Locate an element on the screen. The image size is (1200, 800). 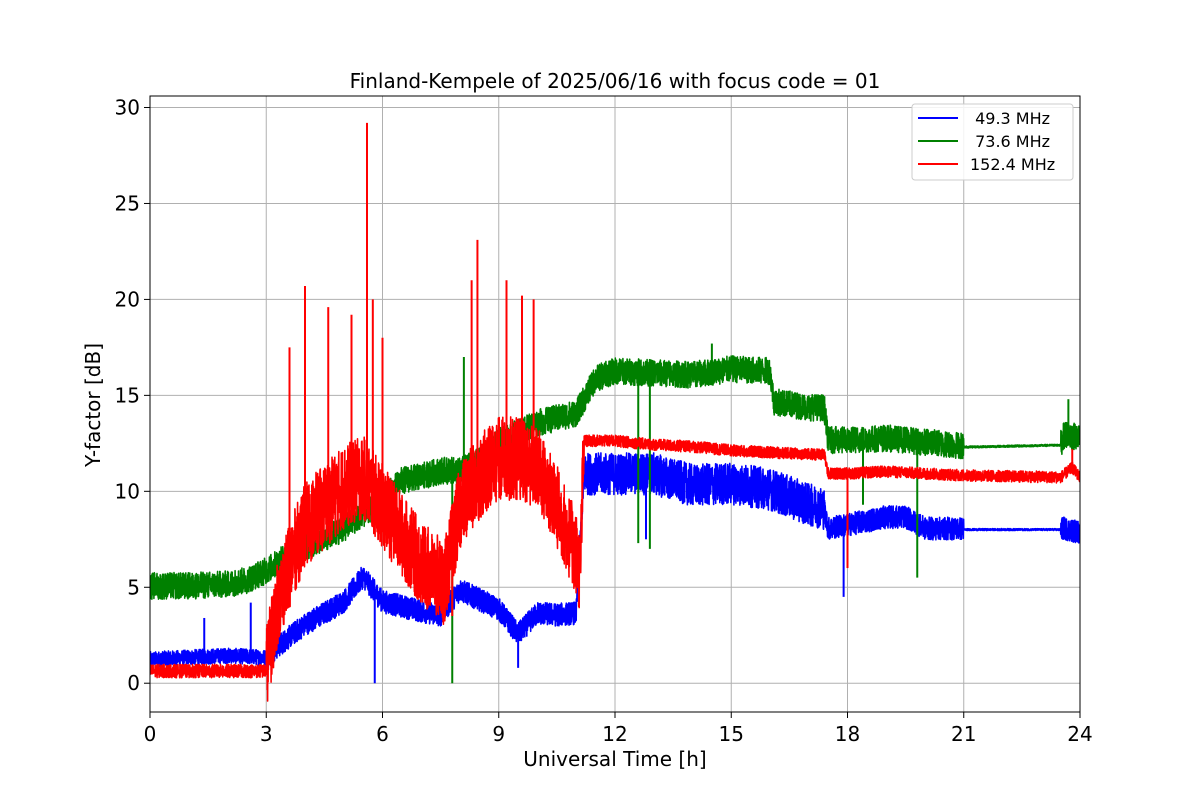
legend-box is located at coordinates (992, 142).